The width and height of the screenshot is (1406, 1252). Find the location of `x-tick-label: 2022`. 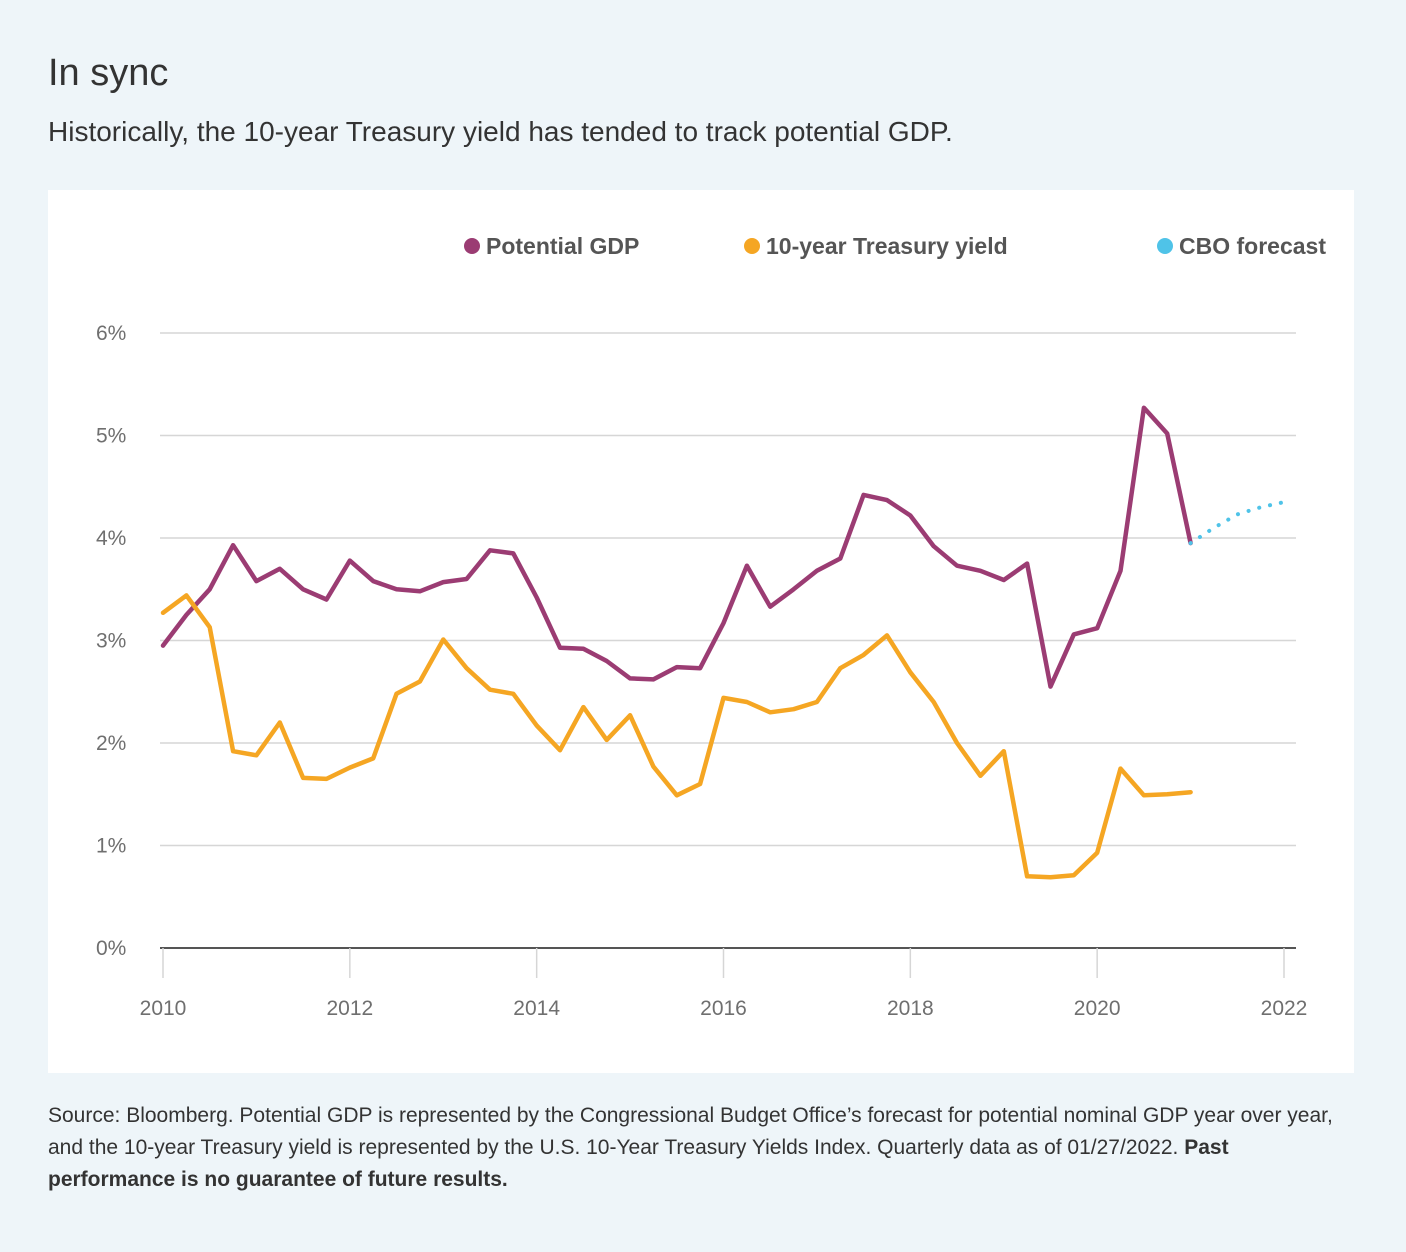

x-tick-label: 2022 is located at coordinates (1284, 1008).